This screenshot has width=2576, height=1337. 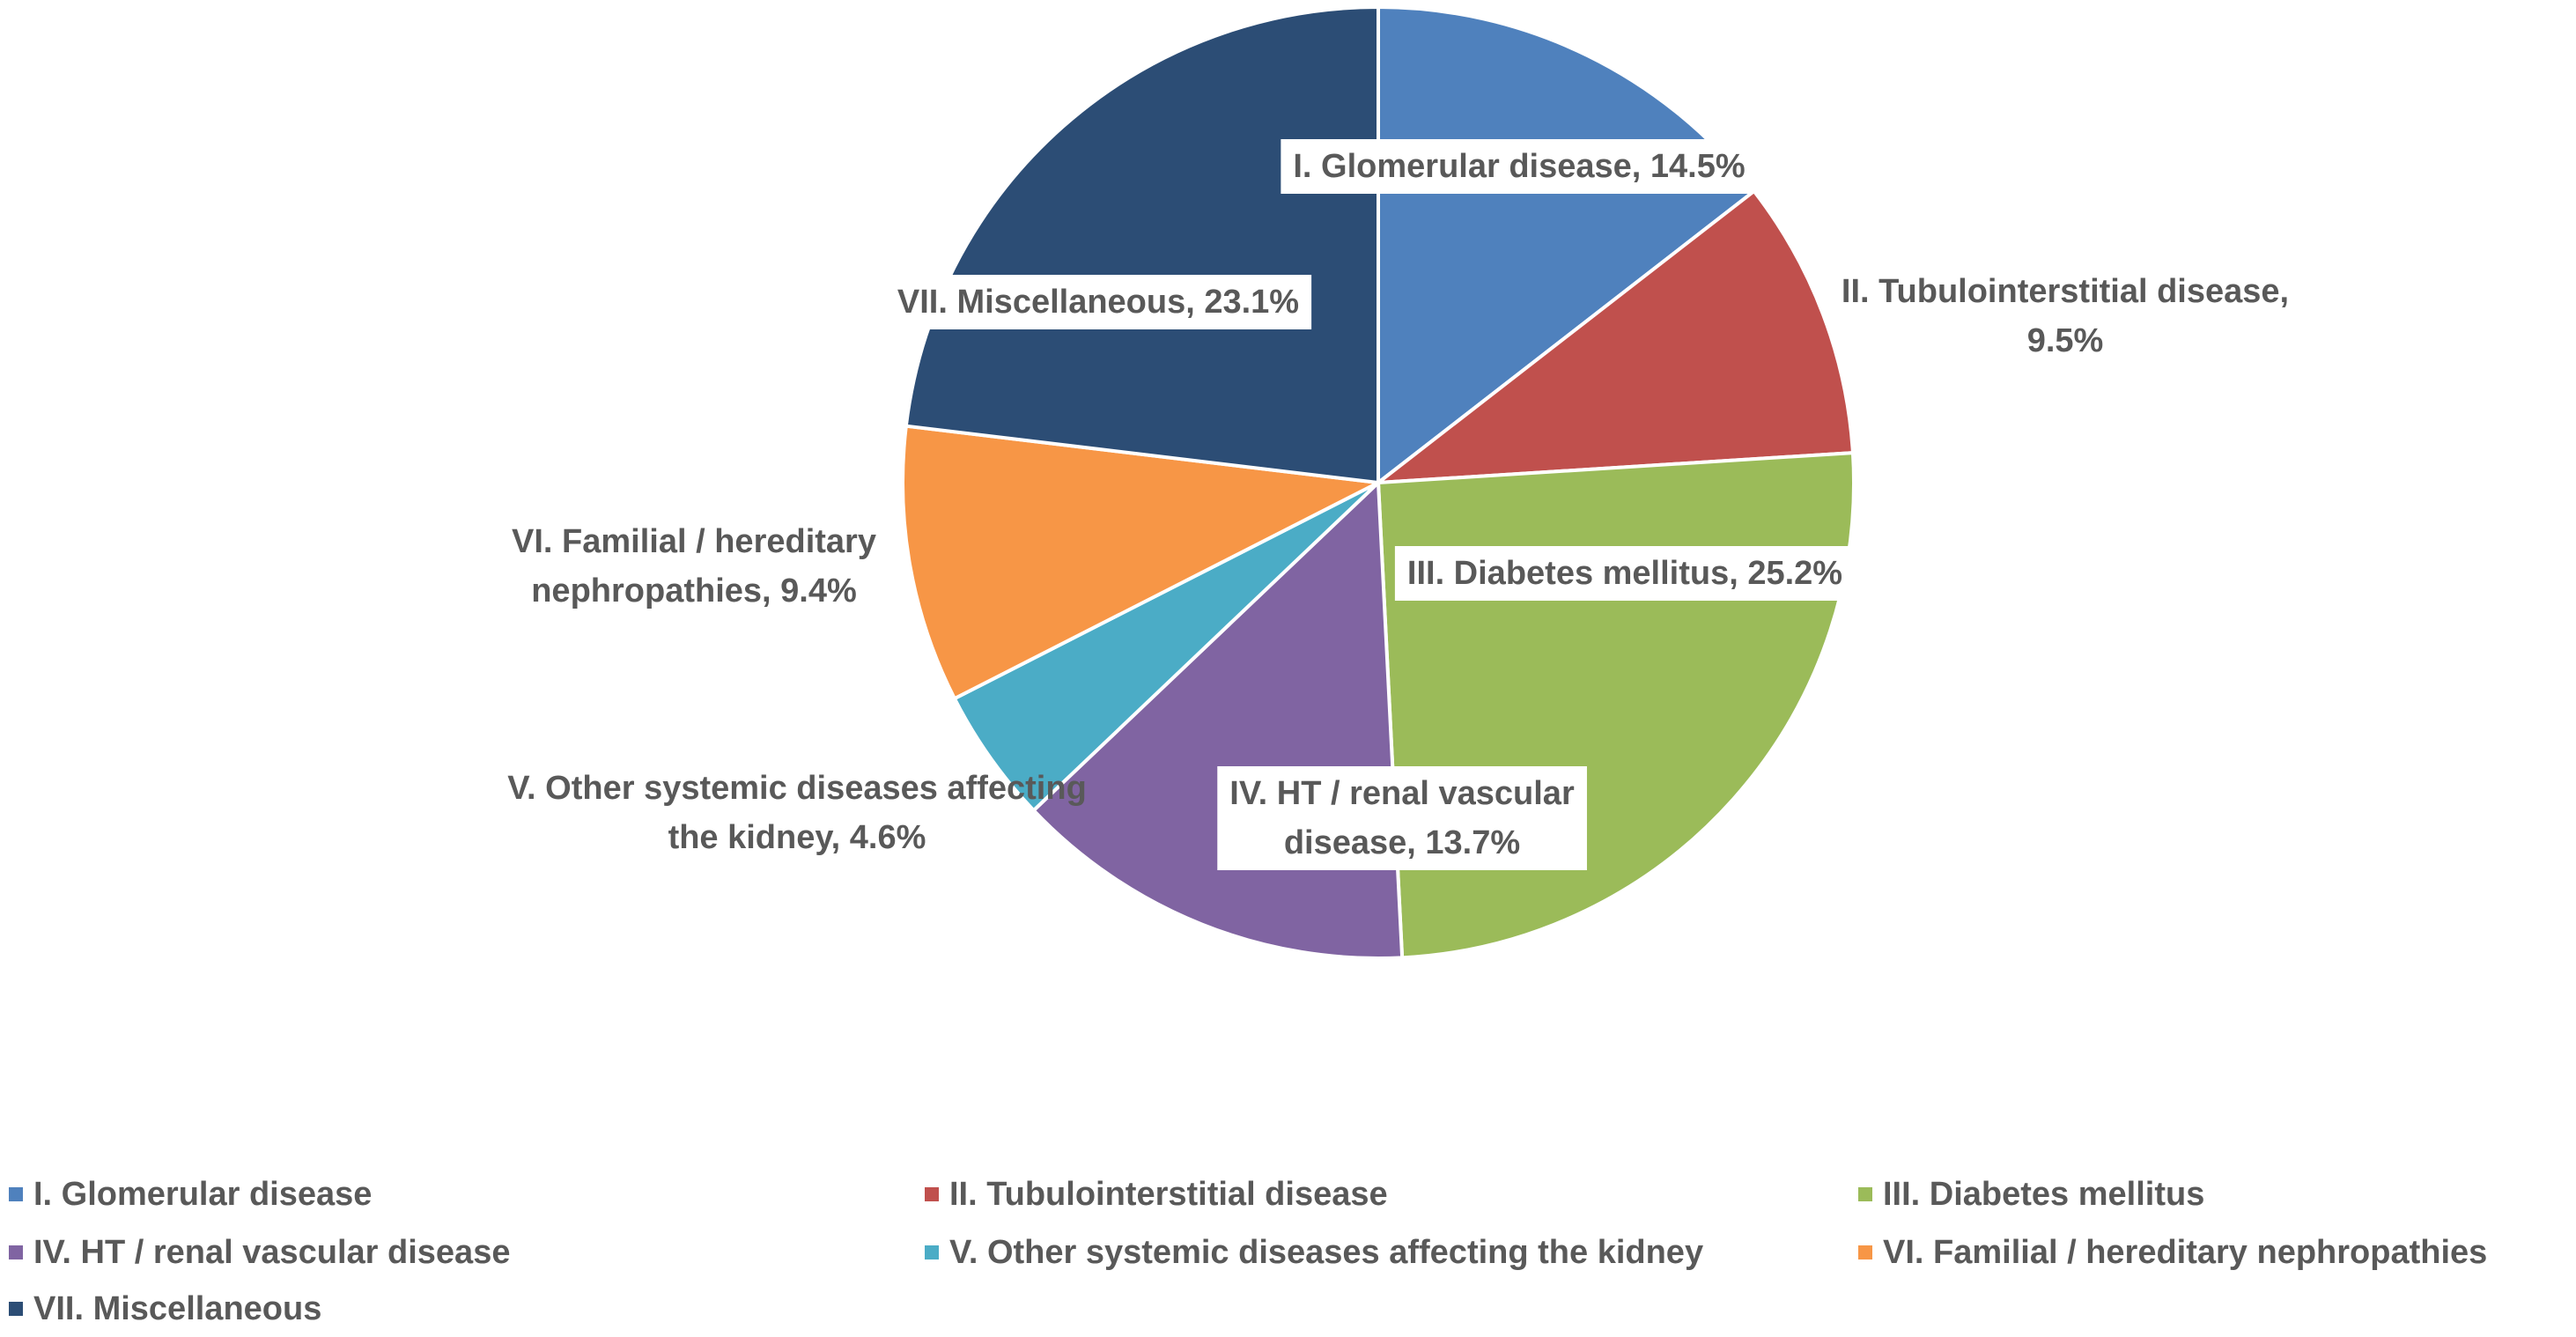 I want to click on slice-label-text: IV. HT / renal vascular disease, 13.7%, so click(x=1402, y=818).